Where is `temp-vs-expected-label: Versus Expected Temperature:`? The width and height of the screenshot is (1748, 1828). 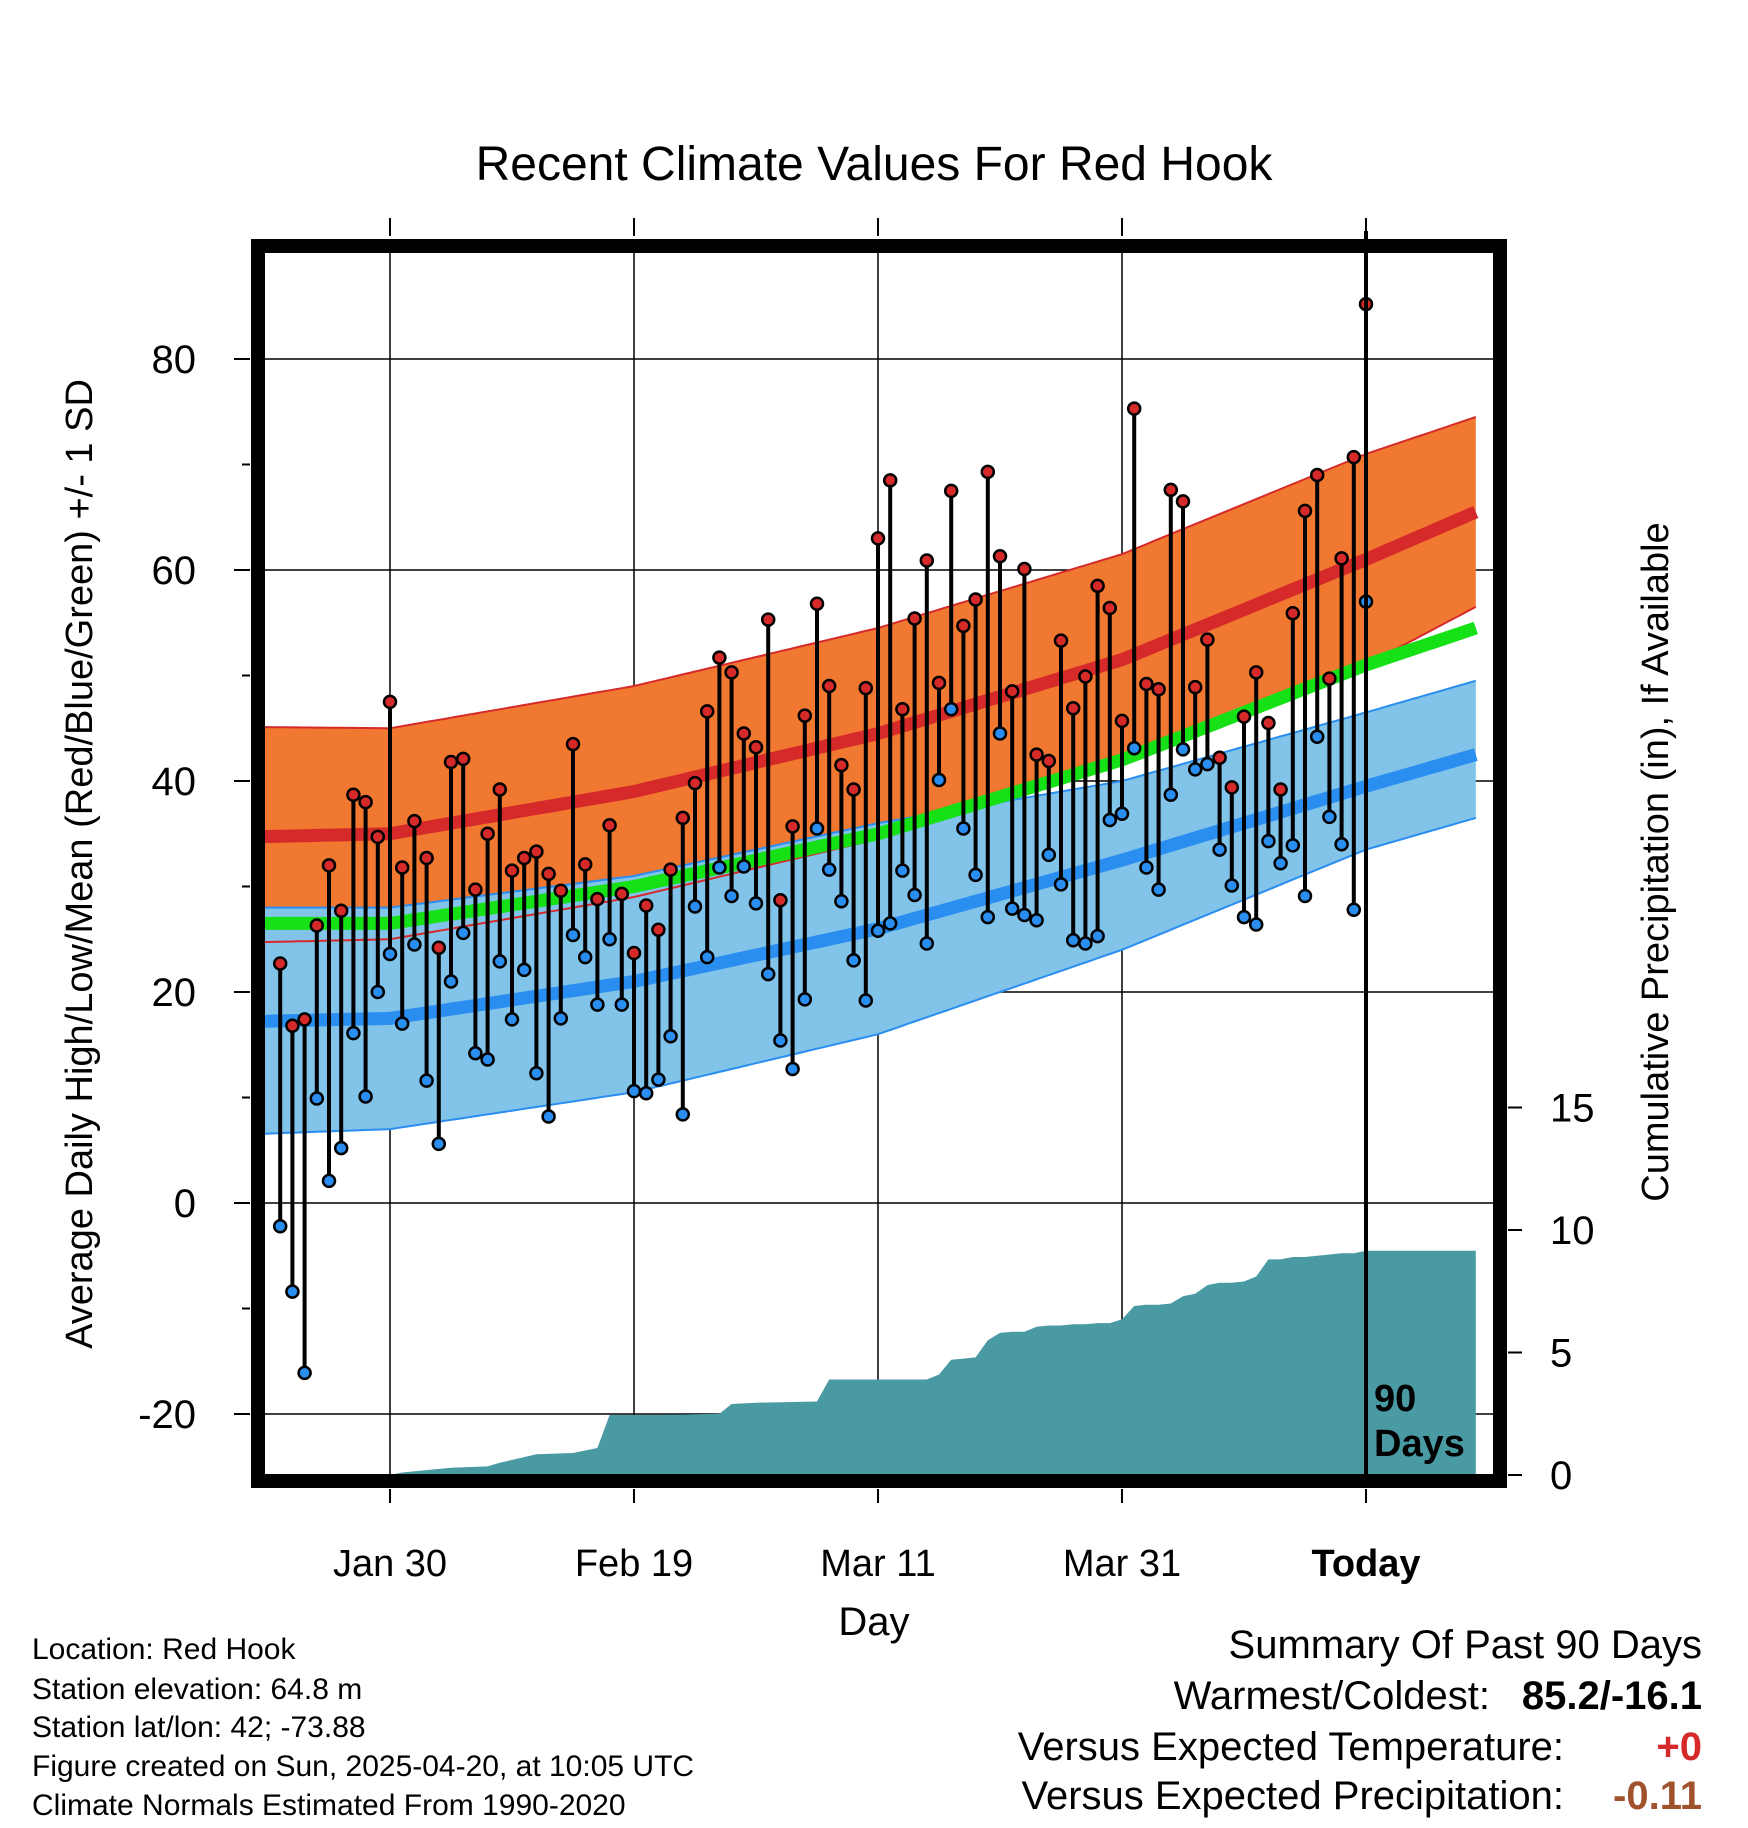
temp-vs-expected-label: Versus Expected Temperature: is located at coordinates (1291, 1747).